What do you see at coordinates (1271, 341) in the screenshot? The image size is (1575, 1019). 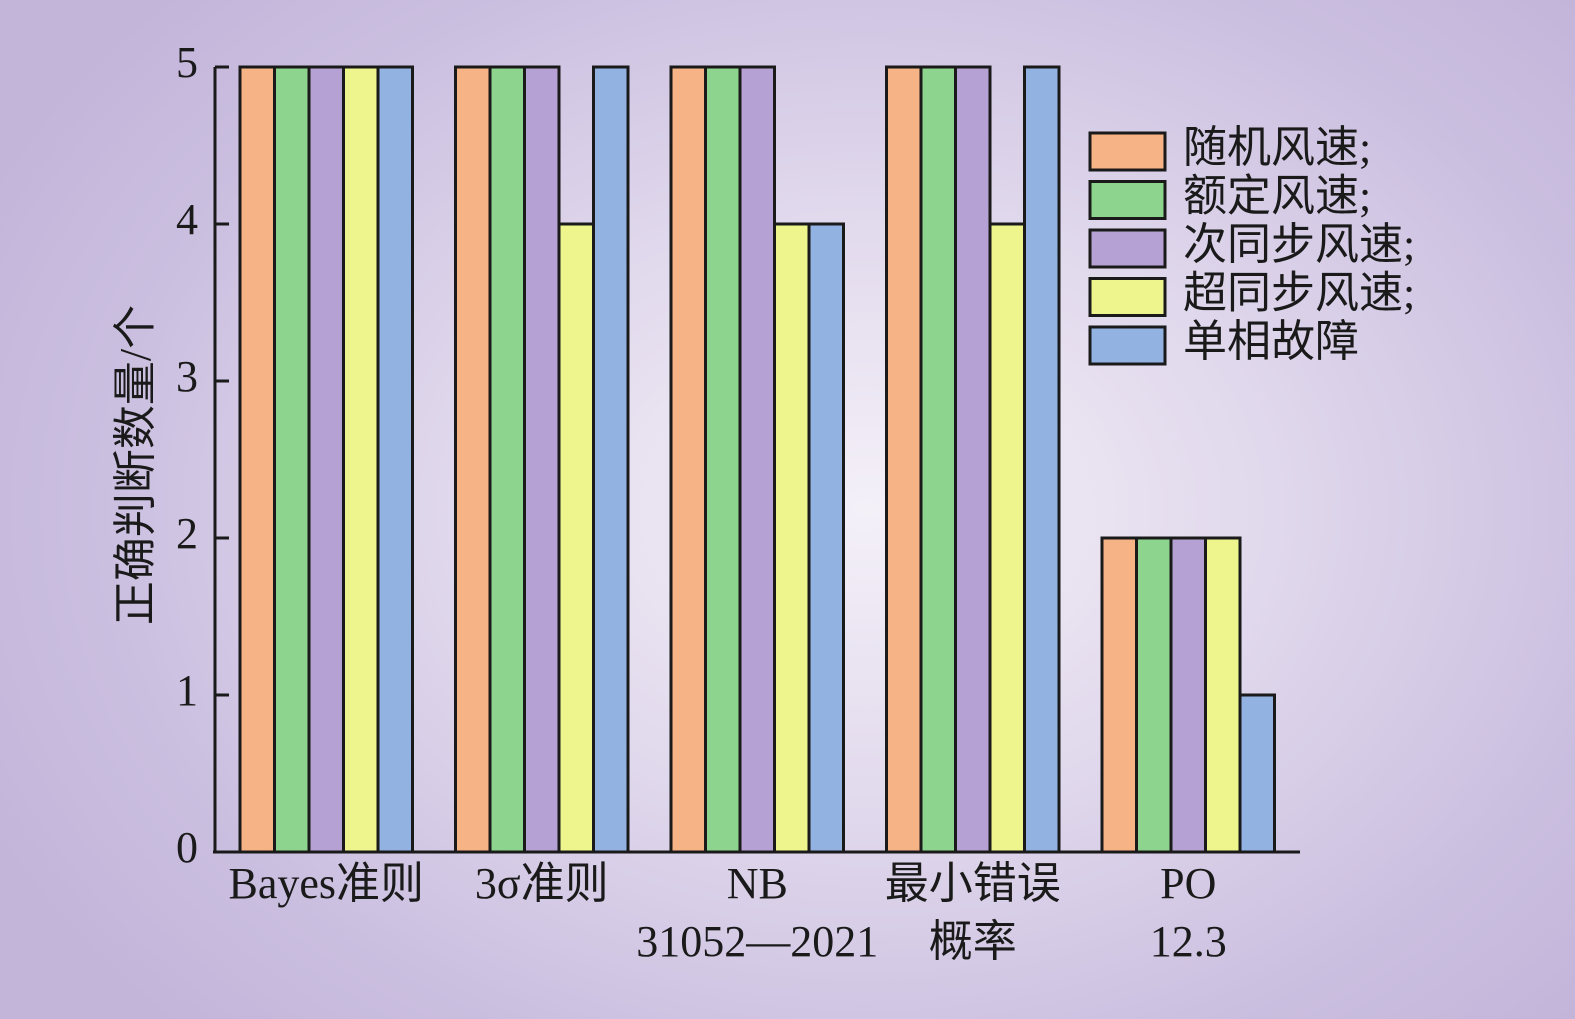 I see `legend-label: 单相故障` at bounding box center [1271, 341].